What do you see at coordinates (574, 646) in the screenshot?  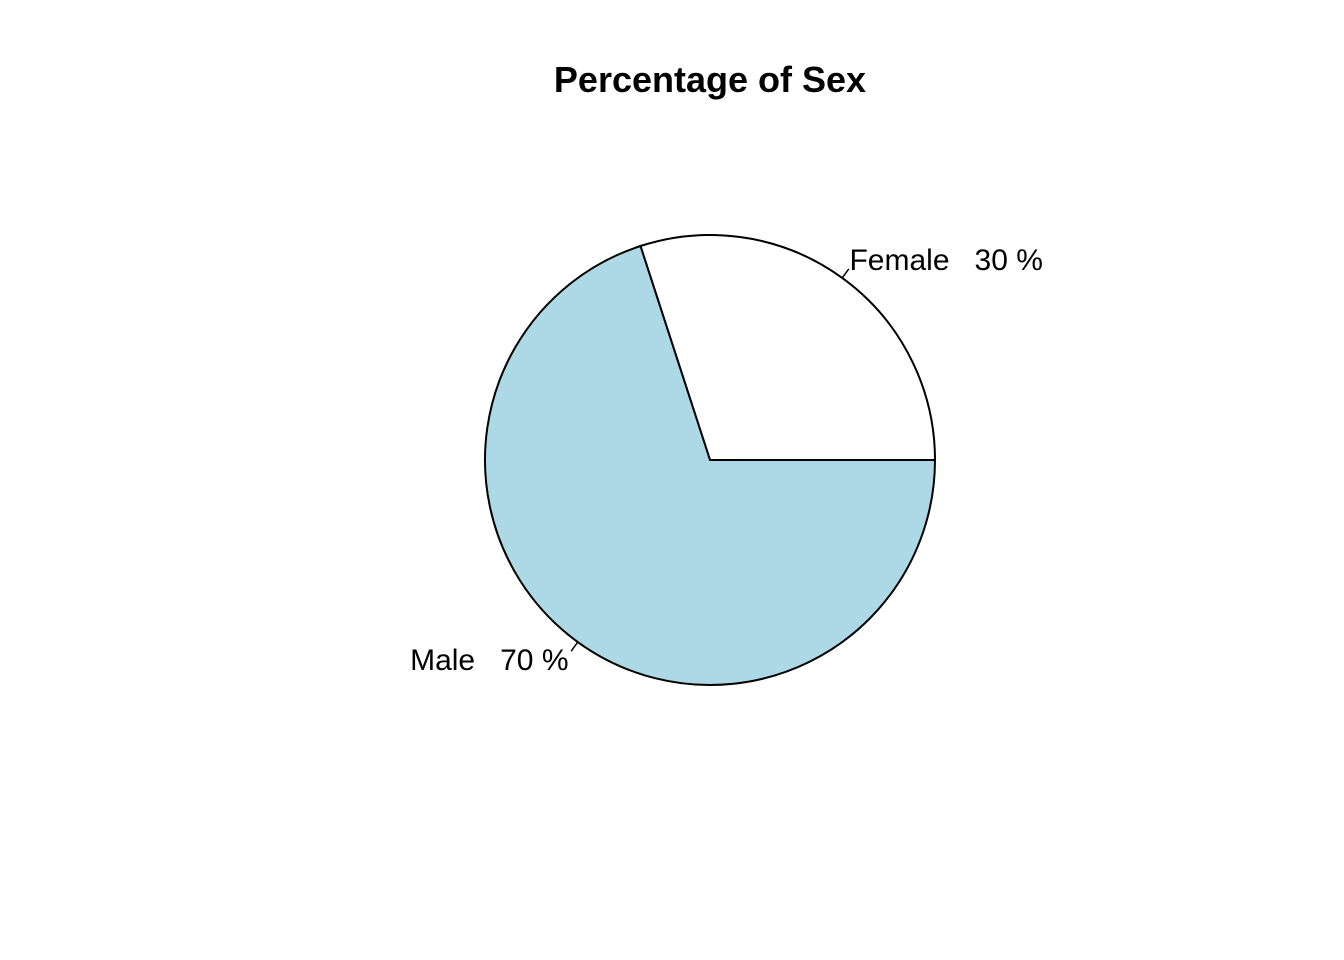 I see `leader-line-male` at bounding box center [574, 646].